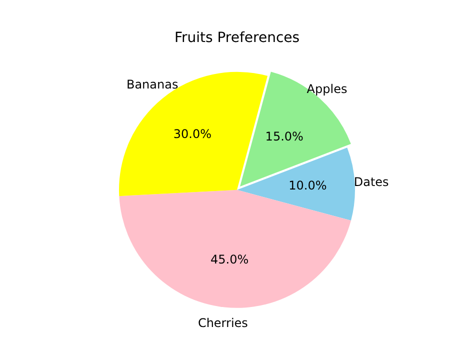  I want to click on slice-label: Bananas, so click(152, 84).